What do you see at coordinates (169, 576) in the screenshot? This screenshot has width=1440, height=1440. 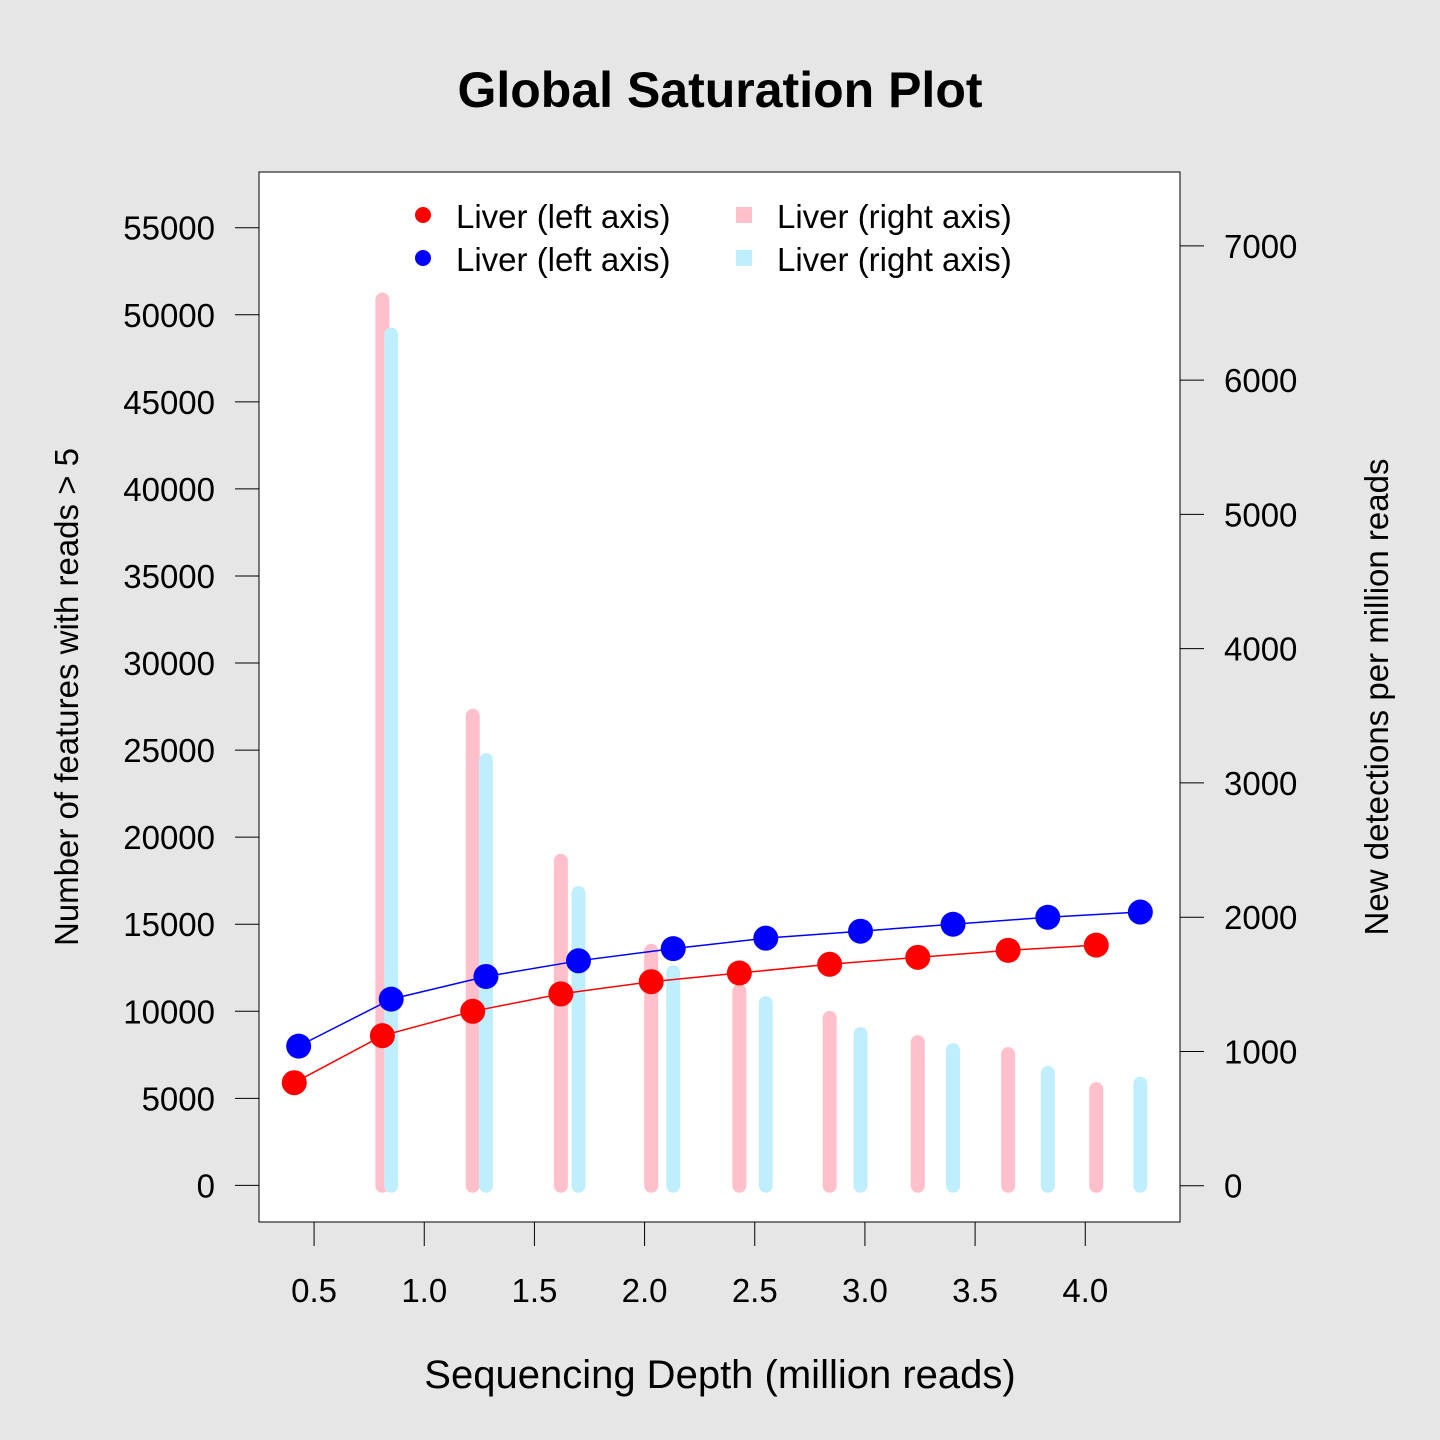 I see `y-left-tick-label-7: 35000` at bounding box center [169, 576].